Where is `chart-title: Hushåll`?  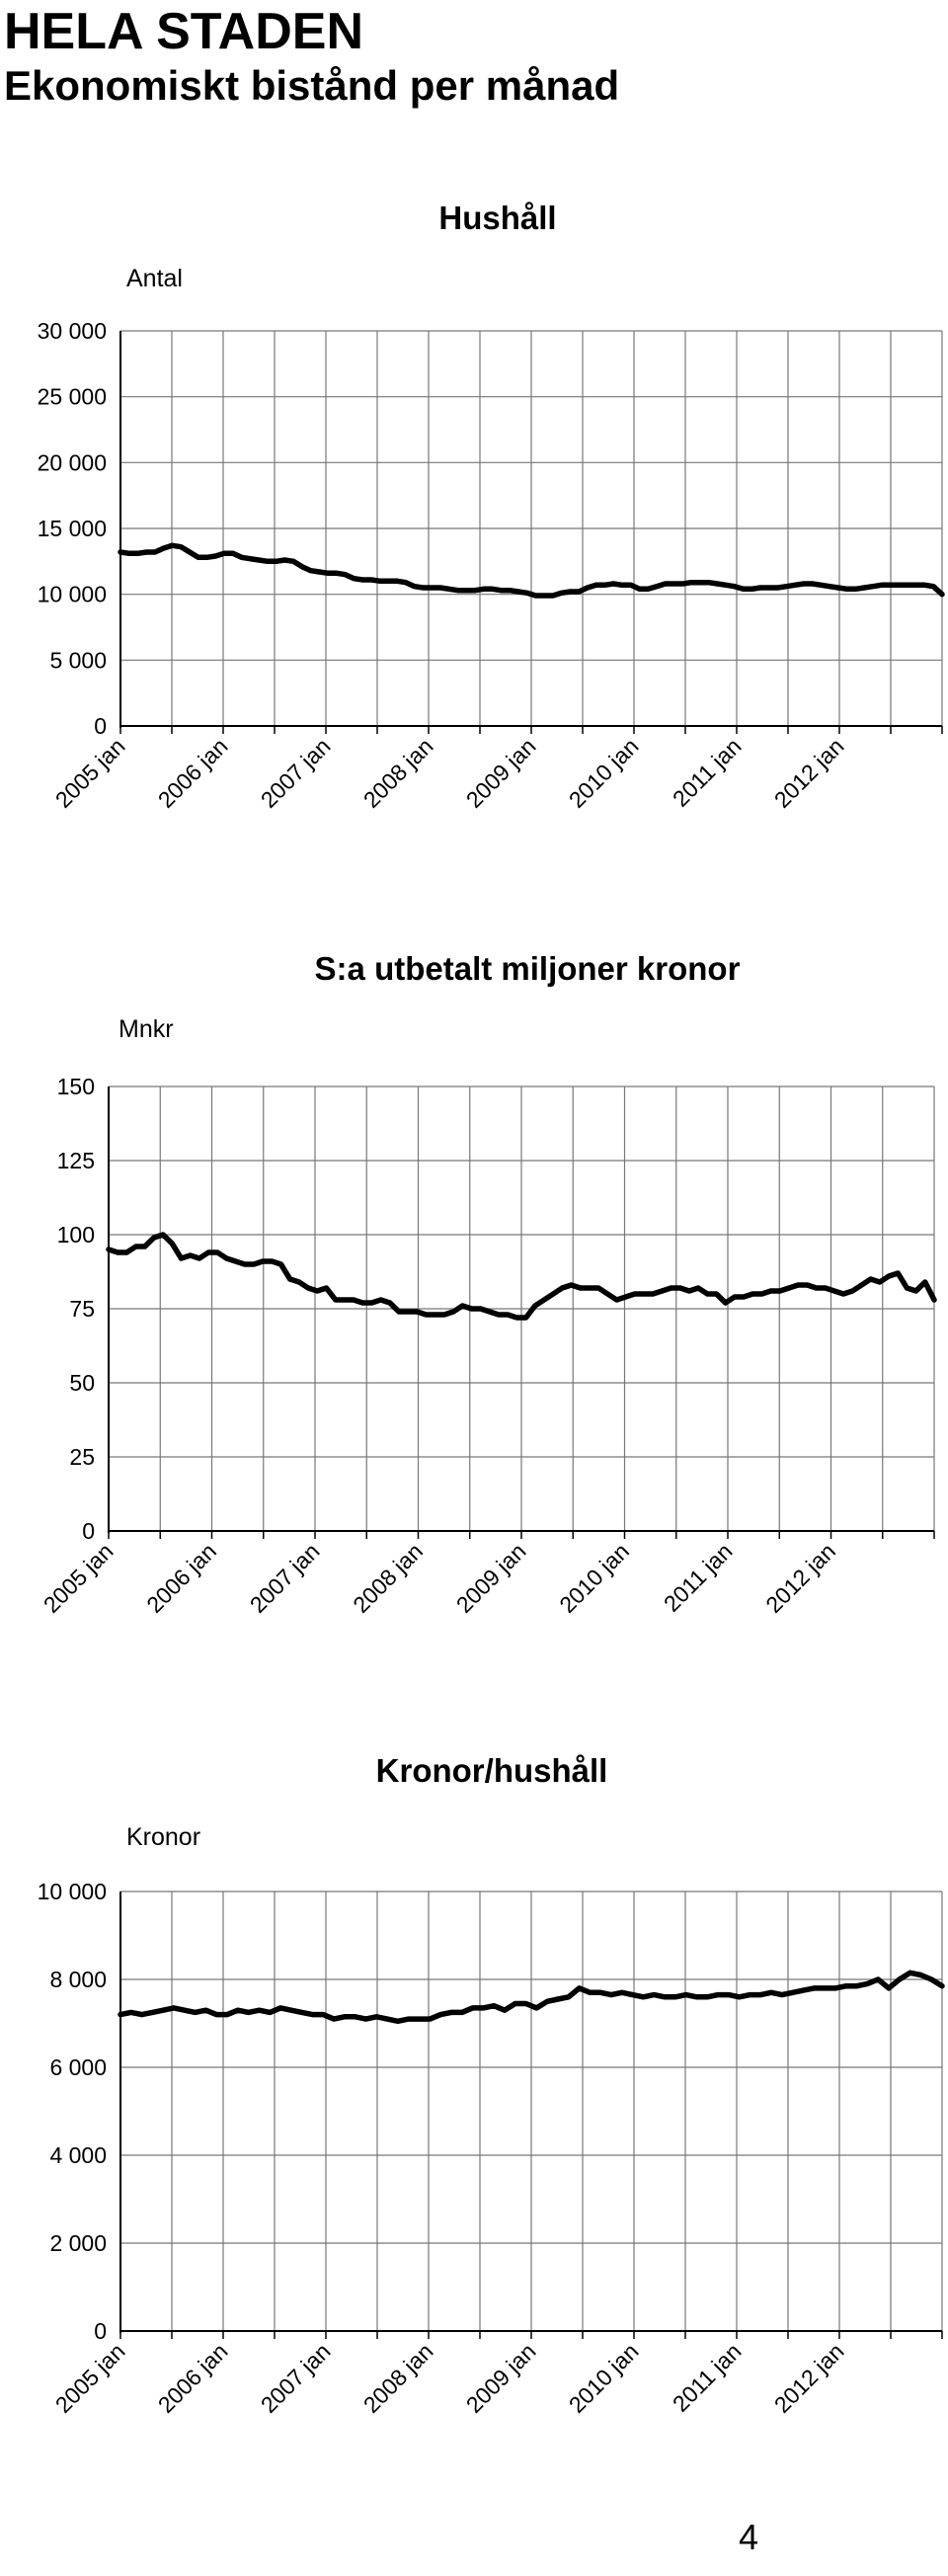
chart-title: Hushåll is located at coordinates (497, 218).